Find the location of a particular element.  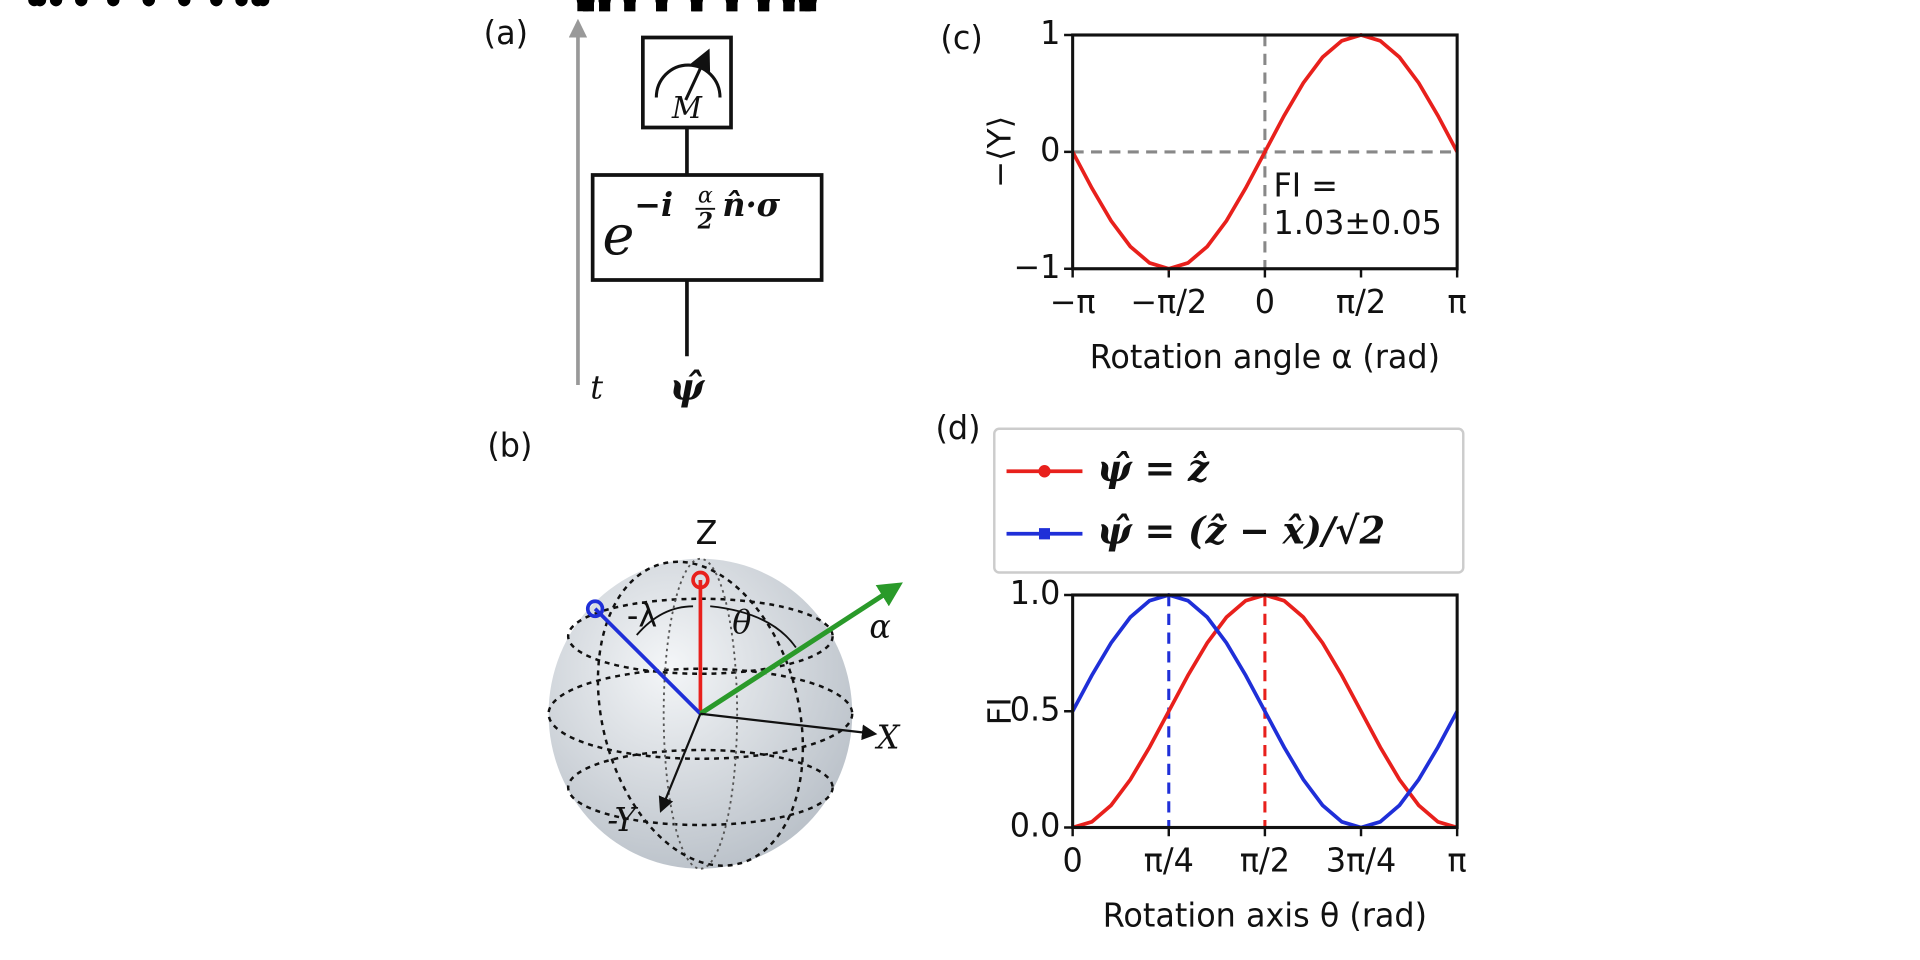

gate-box is located at coordinates (707, 227).